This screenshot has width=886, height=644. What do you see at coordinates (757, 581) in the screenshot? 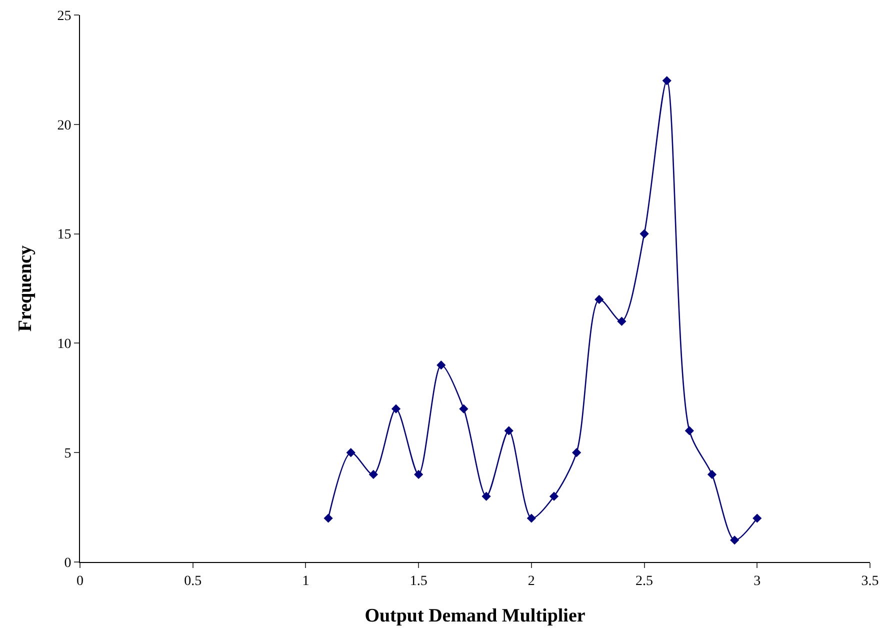
I see `x-tick-label: 3` at bounding box center [757, 581].